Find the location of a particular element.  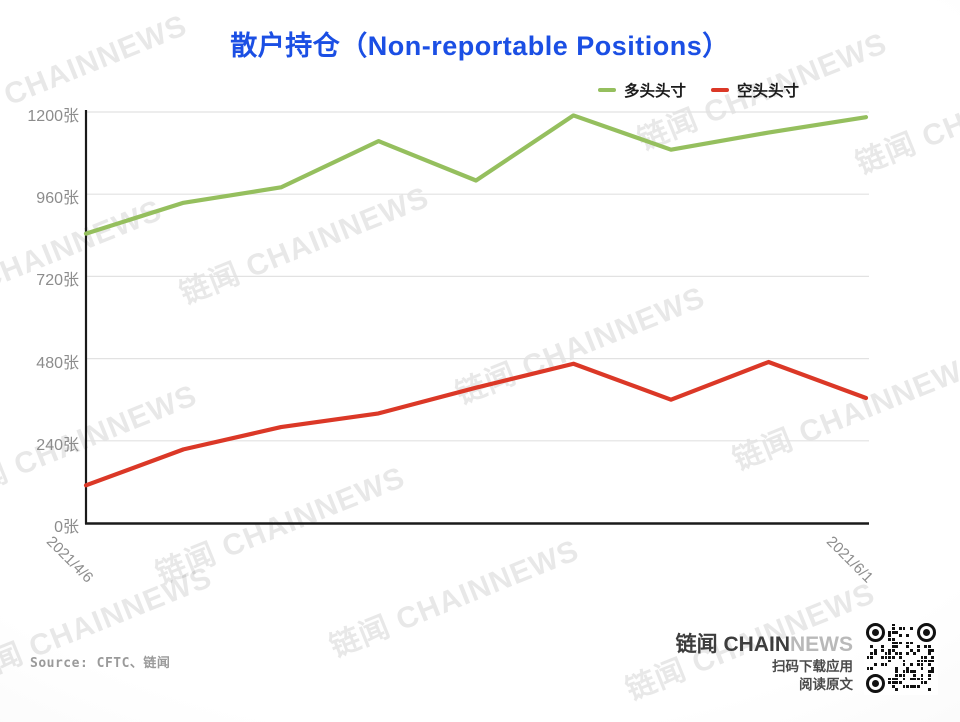

footer-read-text: 阅读原文 is located at coordinates (826, 684).